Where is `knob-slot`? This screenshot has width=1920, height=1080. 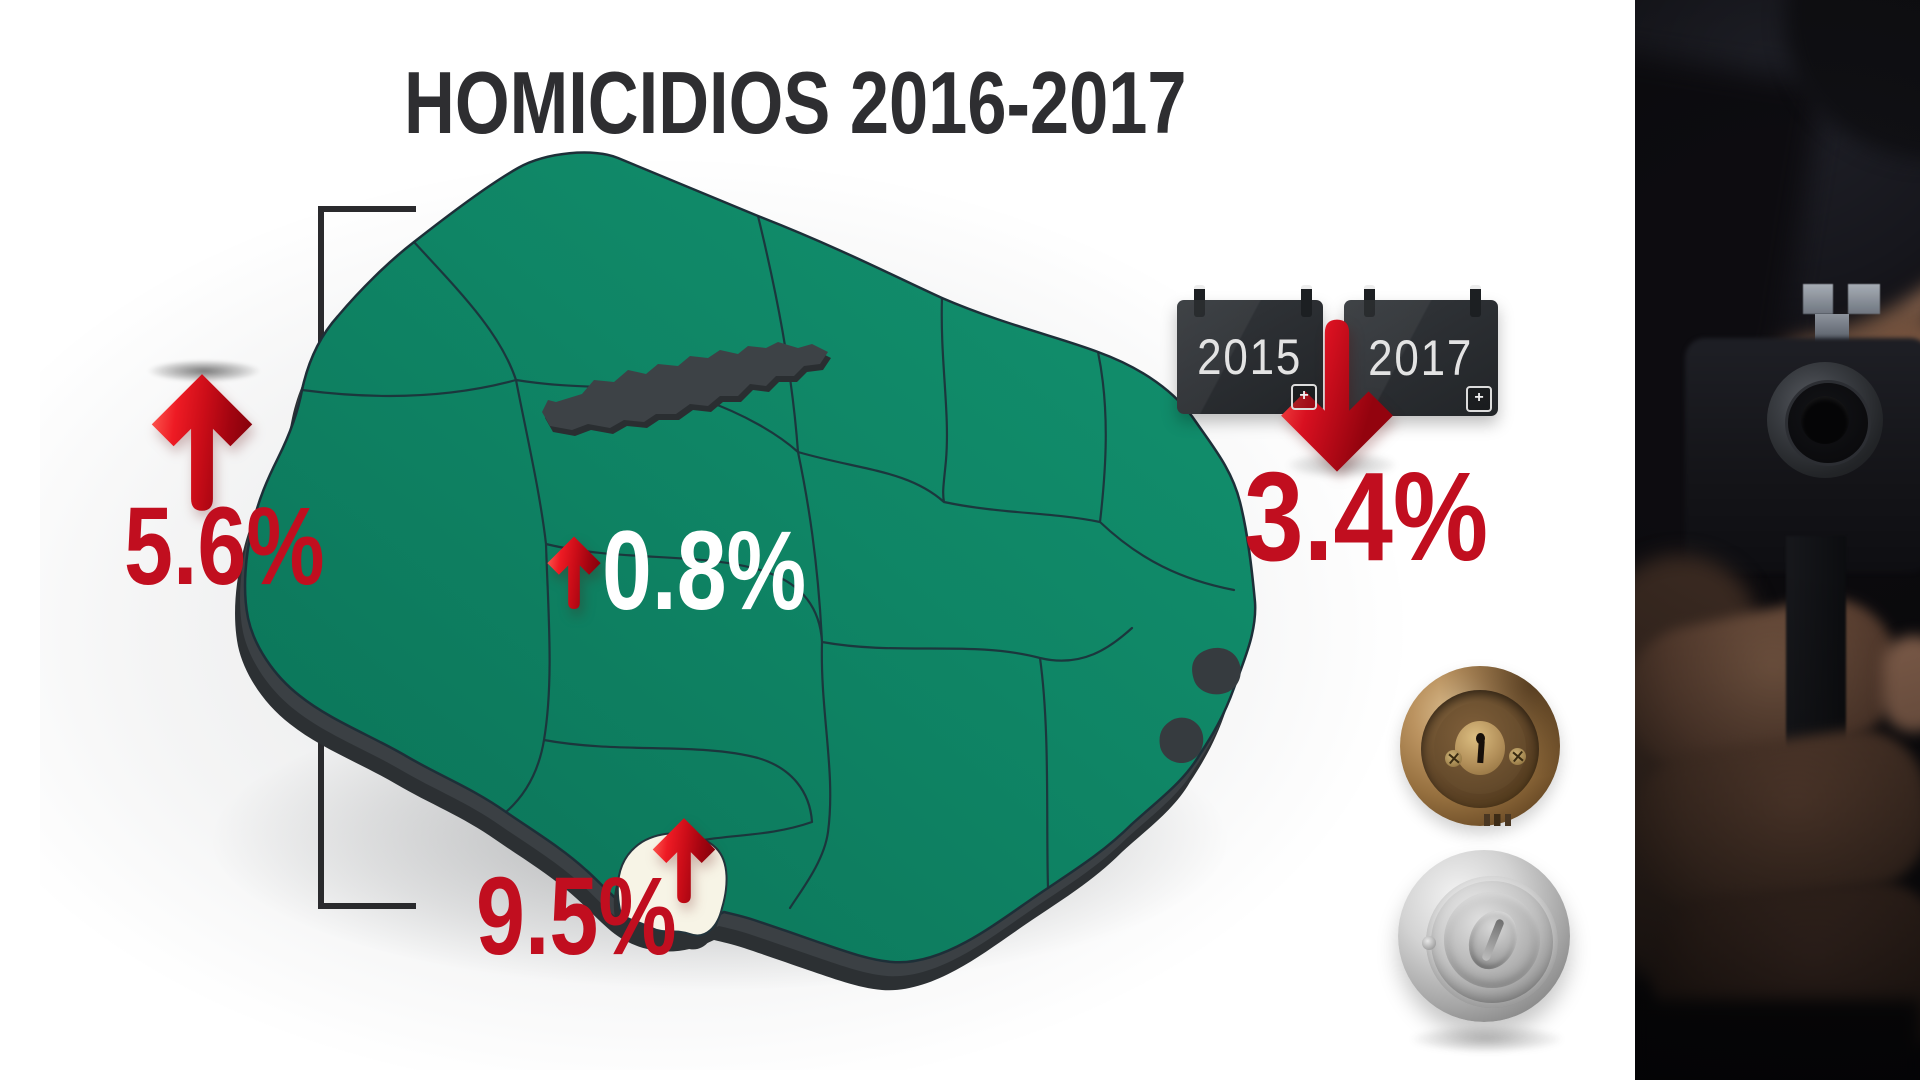
knob-slot is located at coordinates (1493, 940).